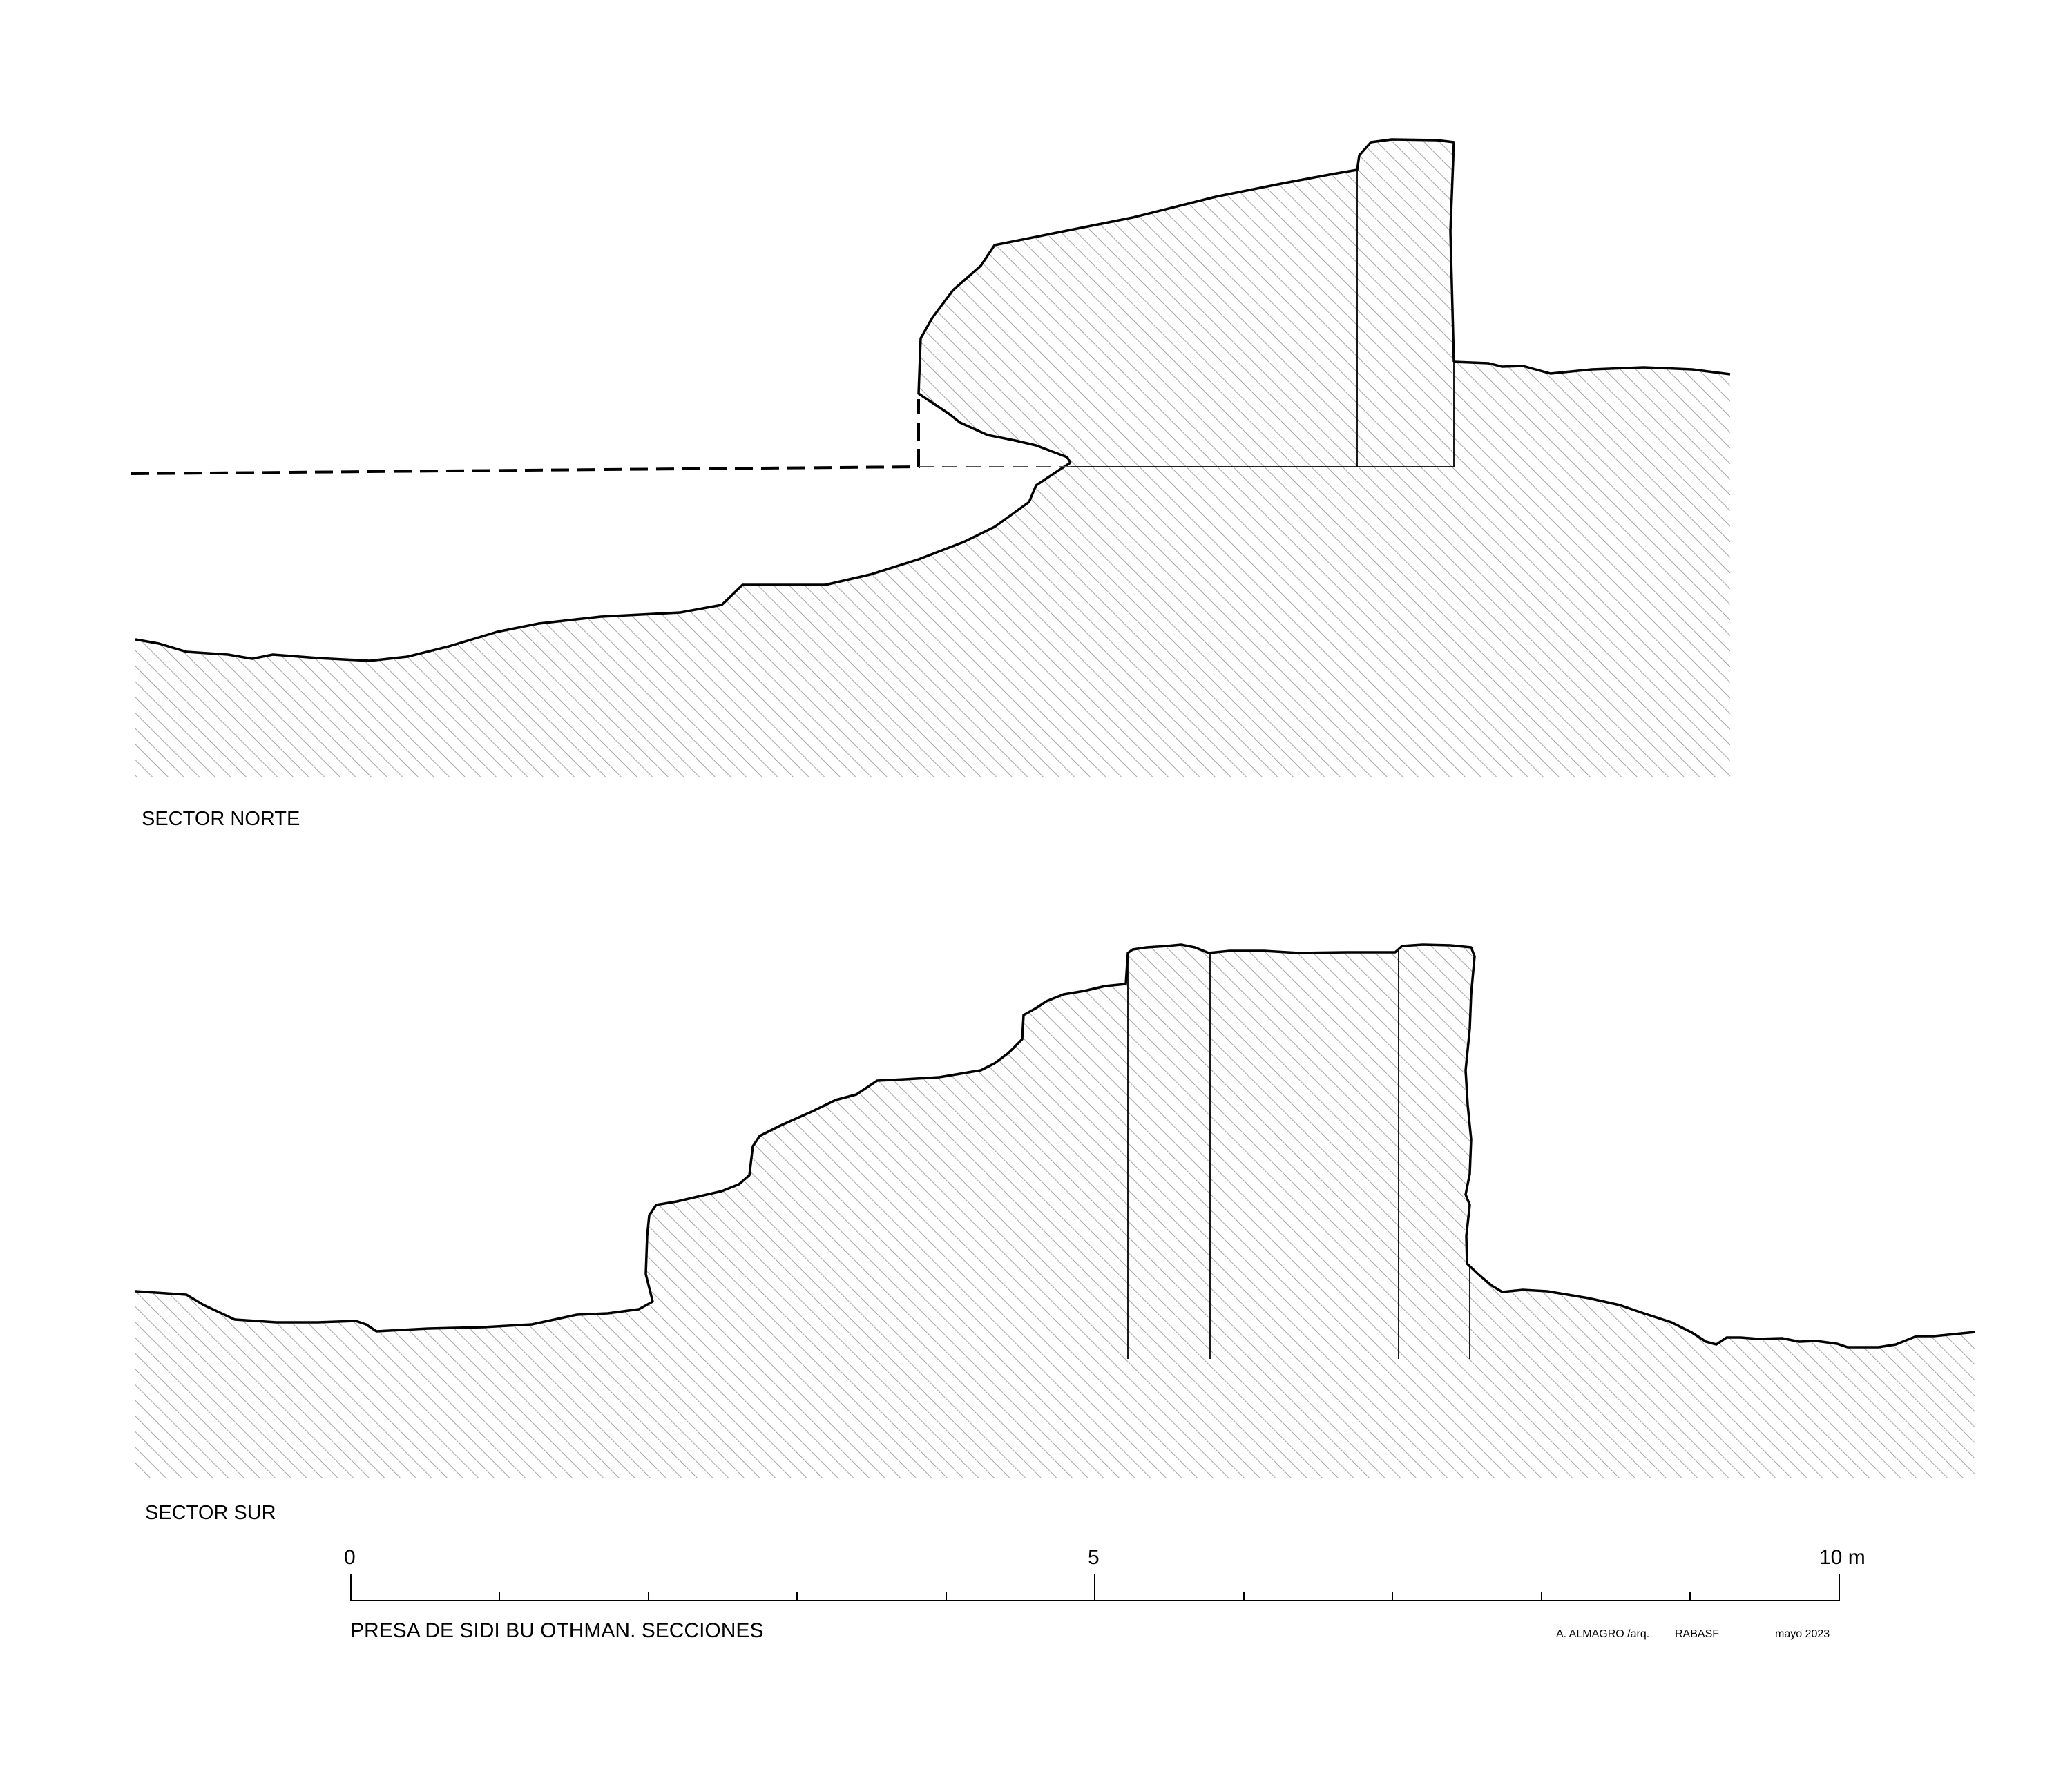  I want to click on north-dam-outline, so click(1186, 300).